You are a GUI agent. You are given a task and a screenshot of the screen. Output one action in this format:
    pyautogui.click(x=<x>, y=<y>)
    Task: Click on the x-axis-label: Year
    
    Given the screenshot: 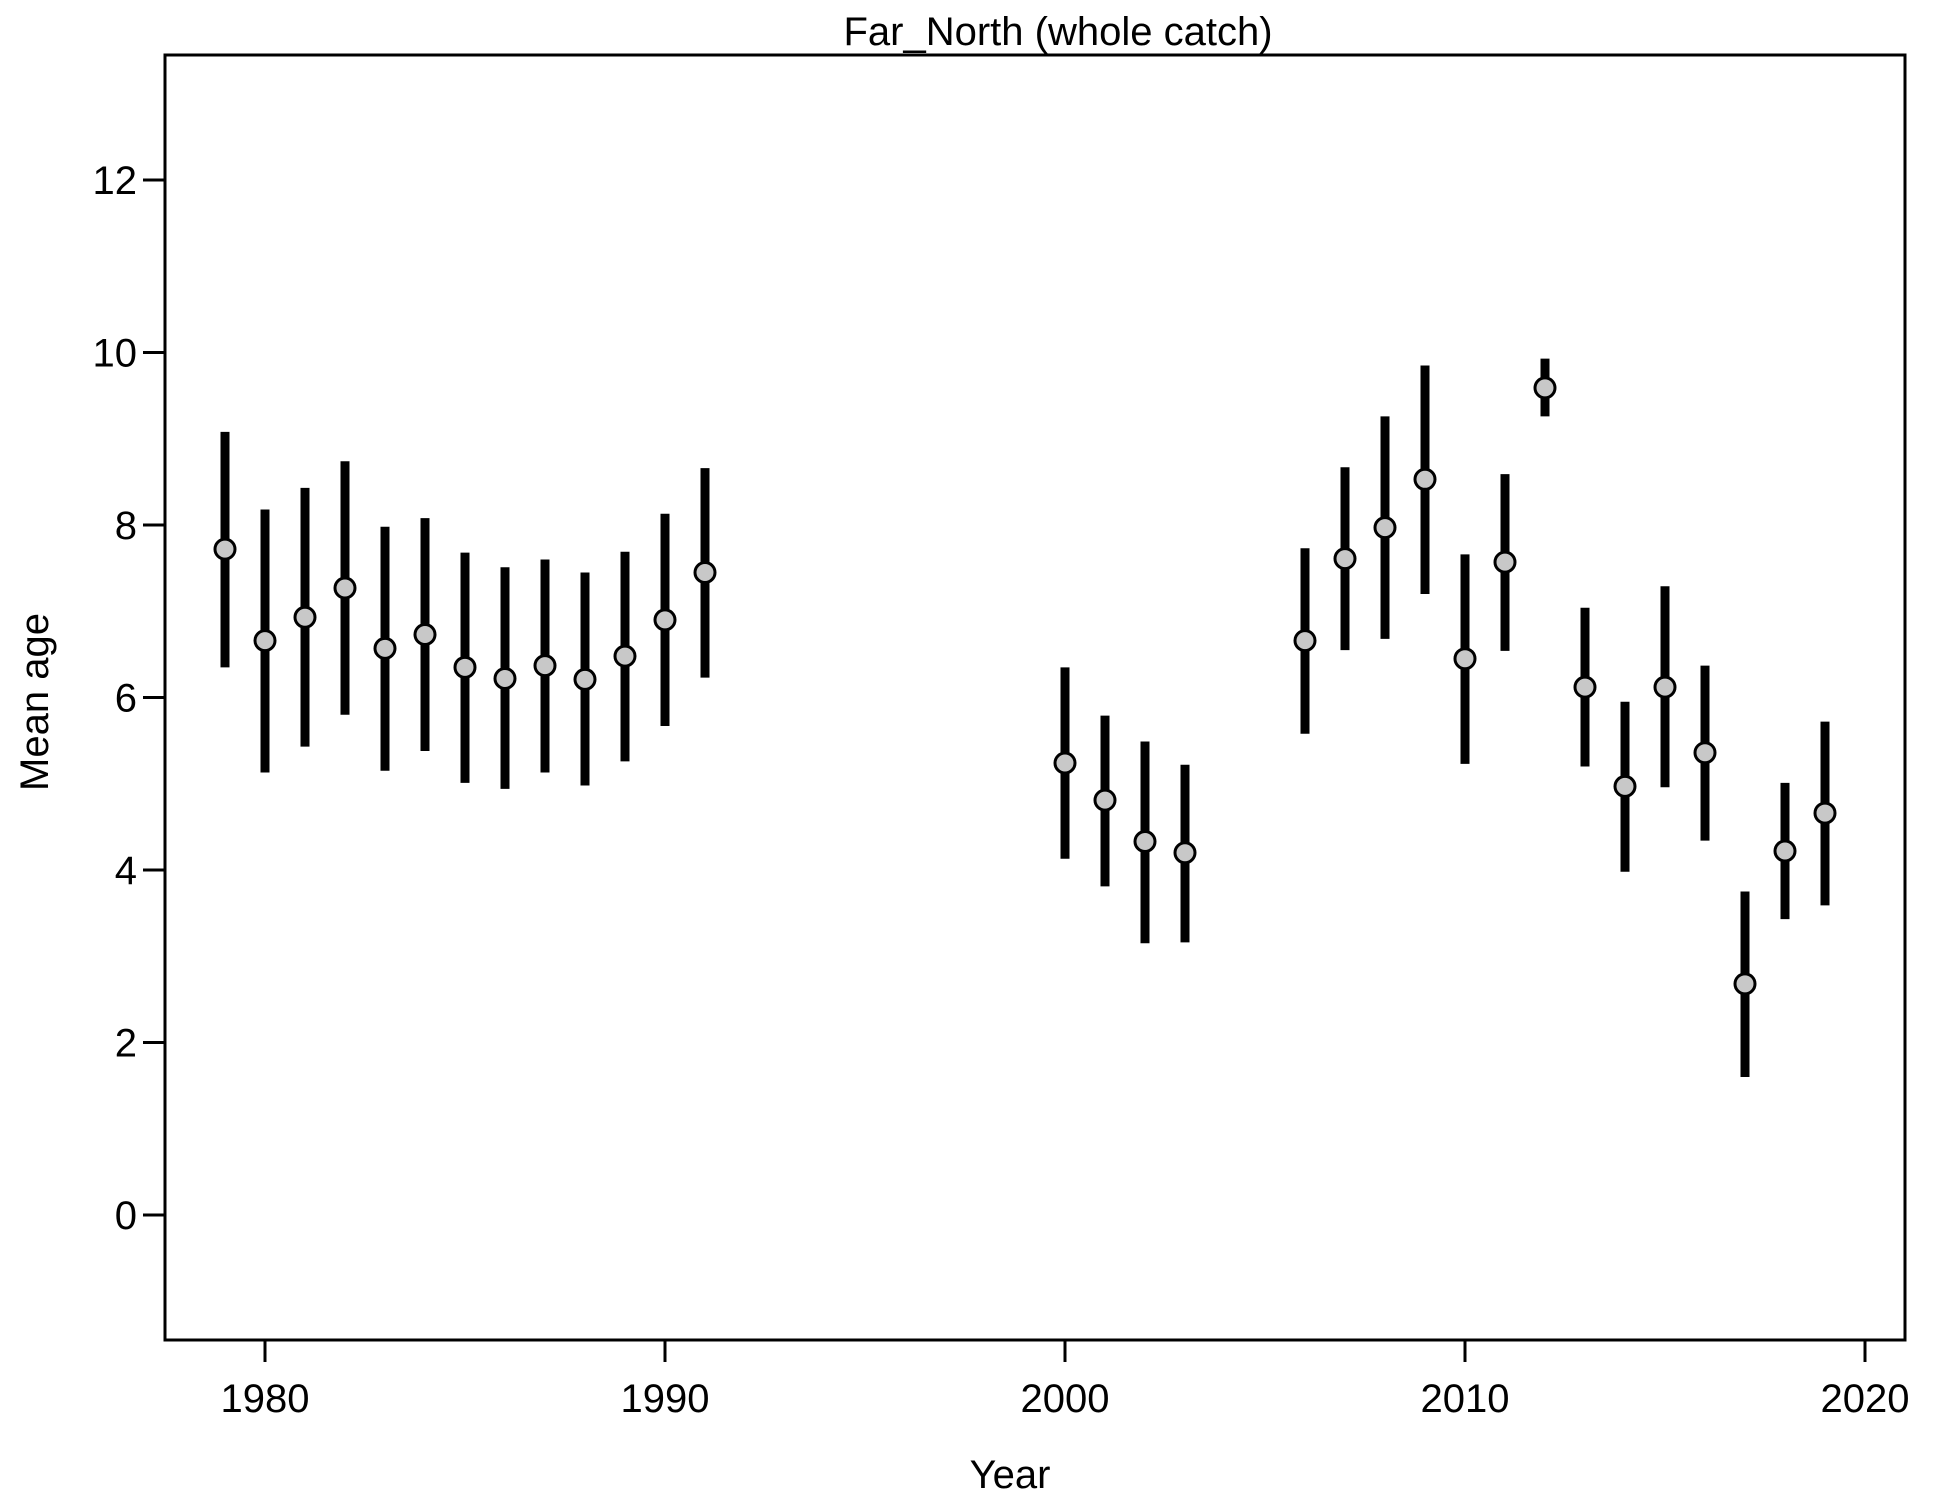 What is the action you would take?
    pyautogui.click(x=1010, y=1475)
    